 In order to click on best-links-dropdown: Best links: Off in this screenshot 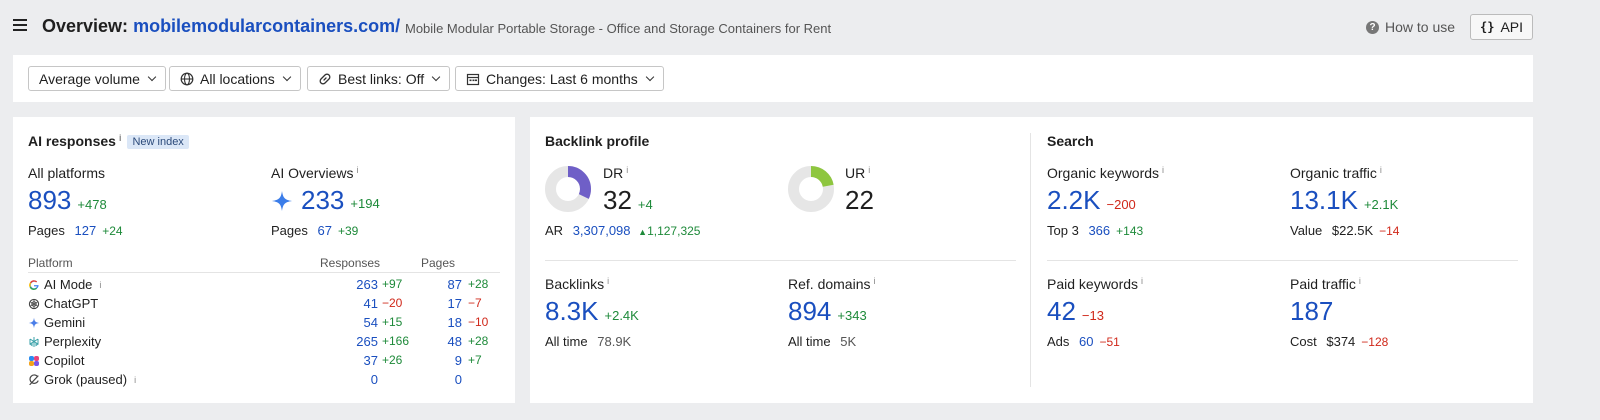, I will do `click(379, 78)`.